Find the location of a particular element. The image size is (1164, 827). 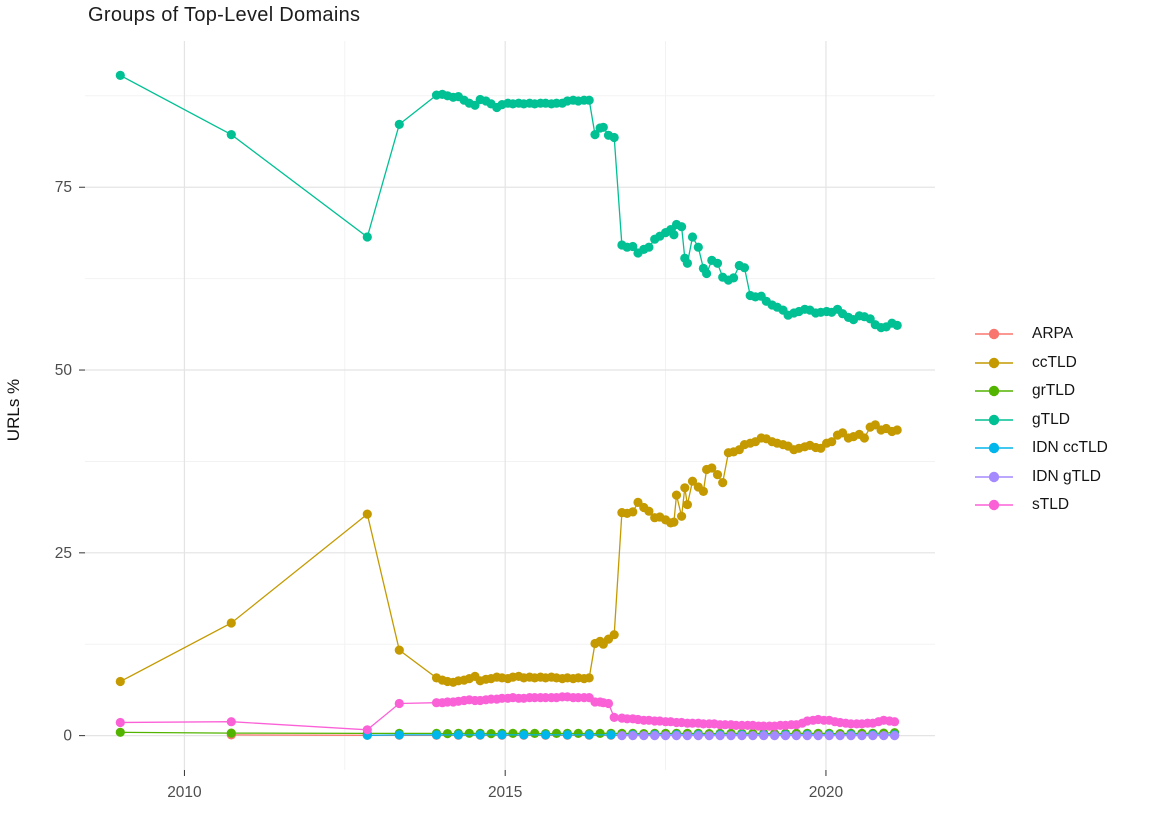

x-tick-label: 2020 is located at coordinates (826, 792).